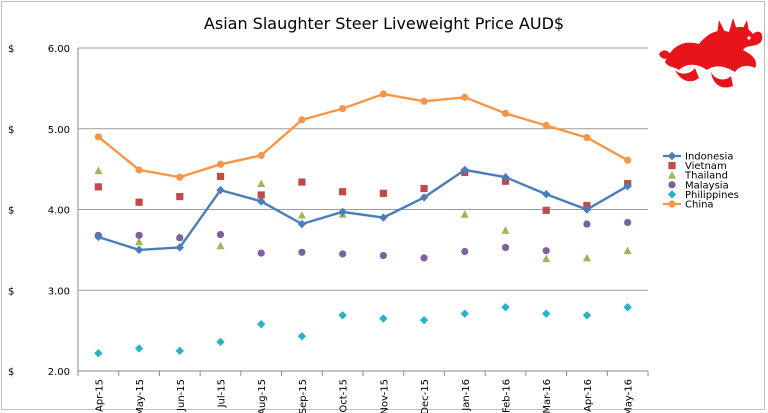 The image size is (768, 413). What do you see at coordinates (181, 395) in the screenshot?
I see `x-tick-label: Jun-15` at bounding box center [181, 395].